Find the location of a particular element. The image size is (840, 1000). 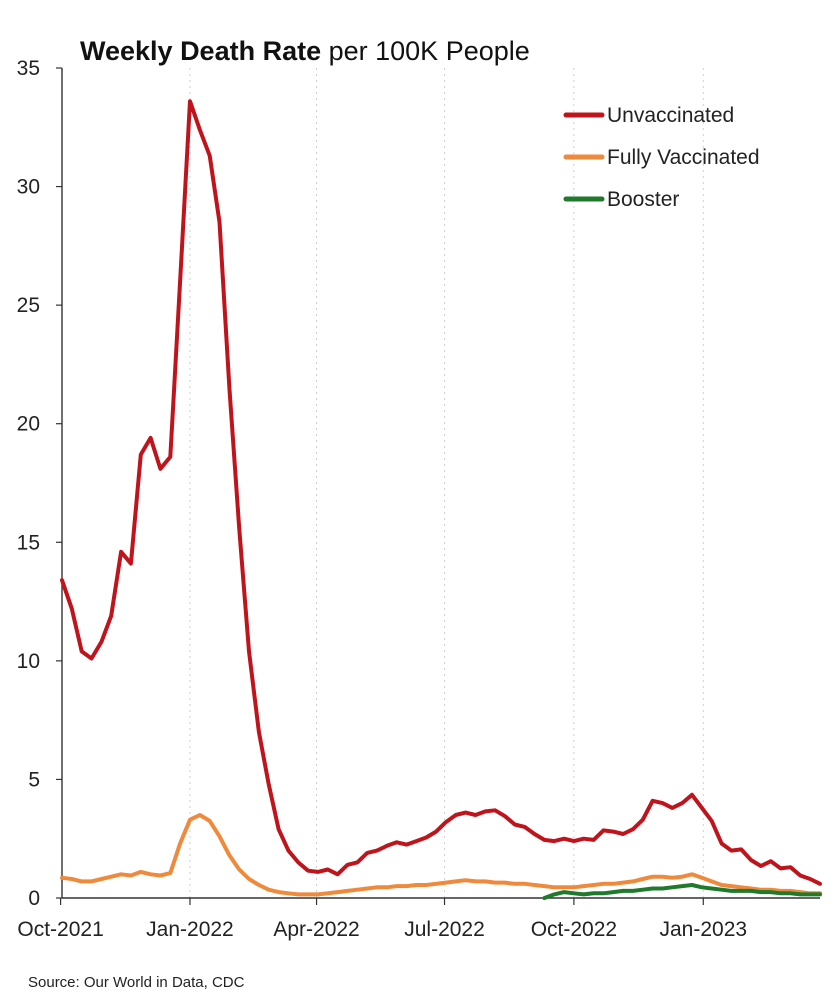

x-tick-label: Oct-2021 is located at coordinates (60, 929).